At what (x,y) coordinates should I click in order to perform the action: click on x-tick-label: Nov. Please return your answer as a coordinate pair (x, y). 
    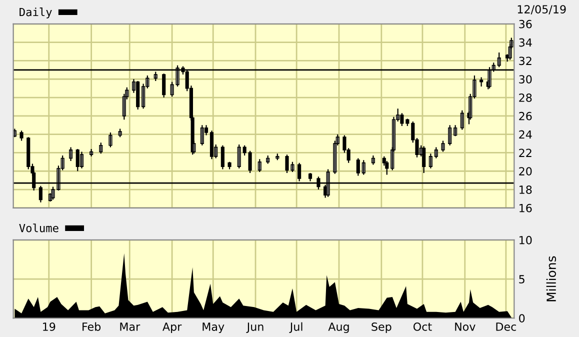
    Looking at the image, I should click on (465, 326).